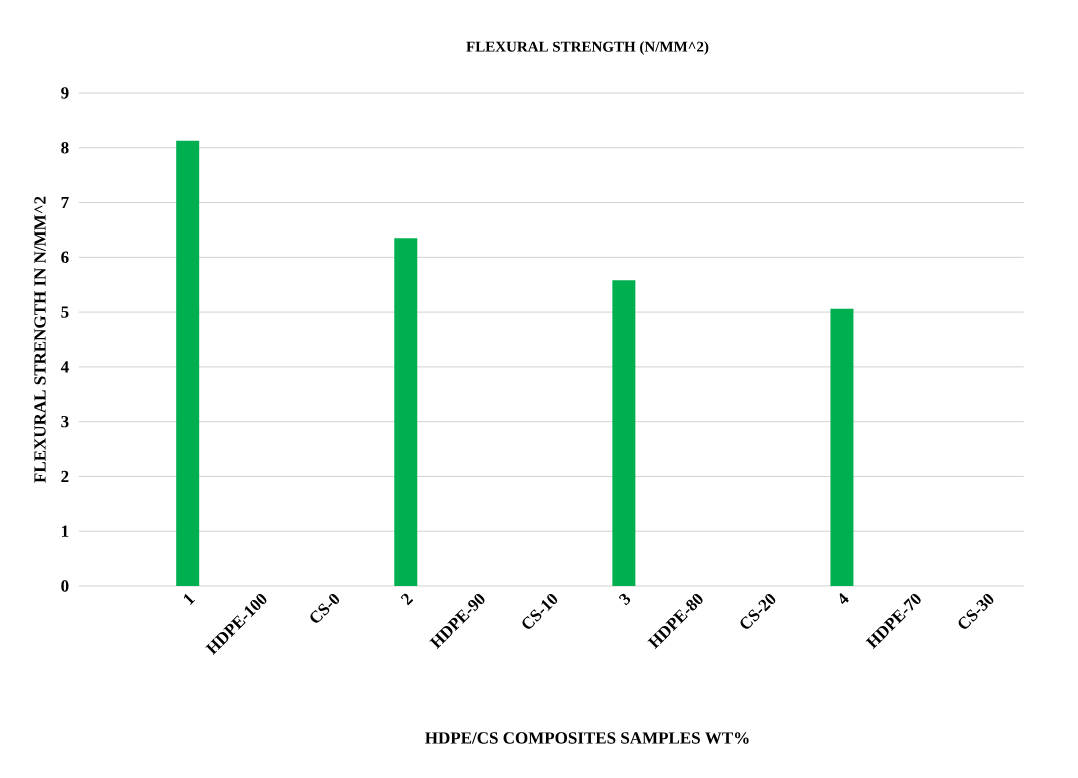 This screenshot has height=778, width=1078. Describe the element at coordinates (65, 257) in the screenshot. I see `y-tick-label: 6` at that location.